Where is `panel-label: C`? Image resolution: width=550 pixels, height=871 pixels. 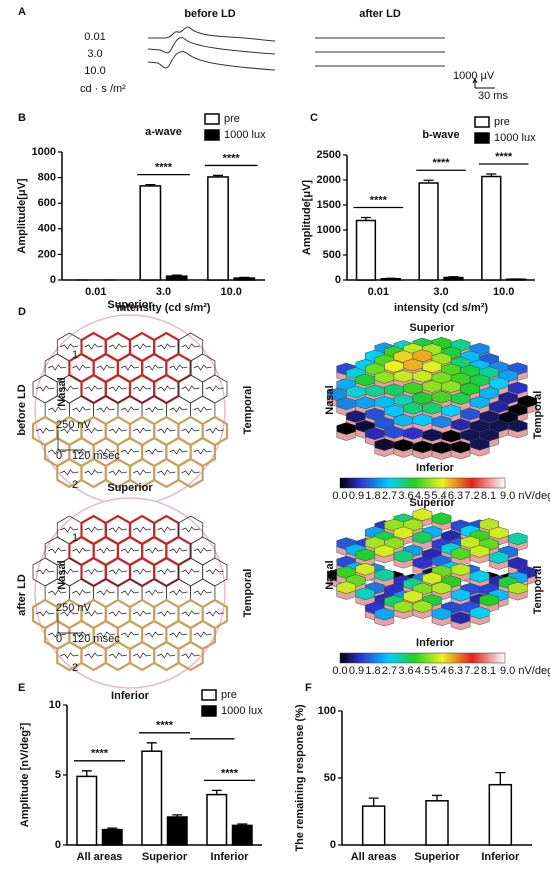 panel-label: C is located at coordinates (314, 118).